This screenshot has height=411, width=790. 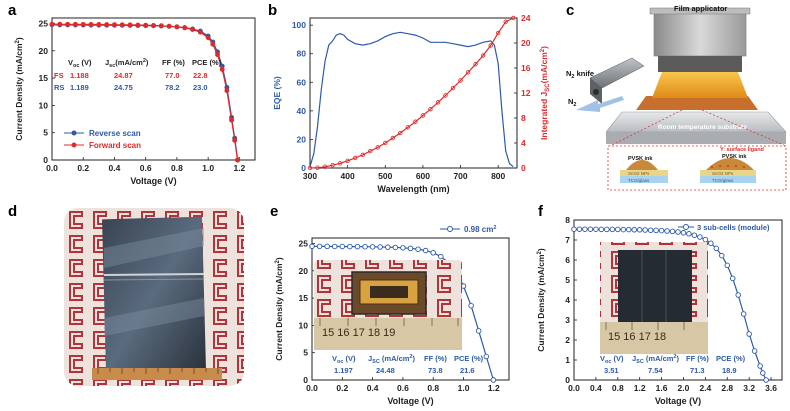 What do you see at coordinates (154, 294) in the screenshot?
I see `module-glass` at bounding box center [154, 294].